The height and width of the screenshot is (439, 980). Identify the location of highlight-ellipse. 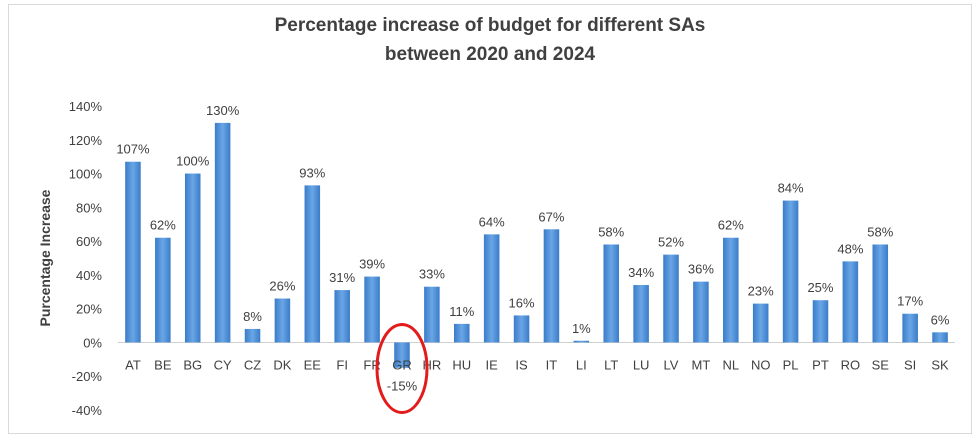
(402, 368).